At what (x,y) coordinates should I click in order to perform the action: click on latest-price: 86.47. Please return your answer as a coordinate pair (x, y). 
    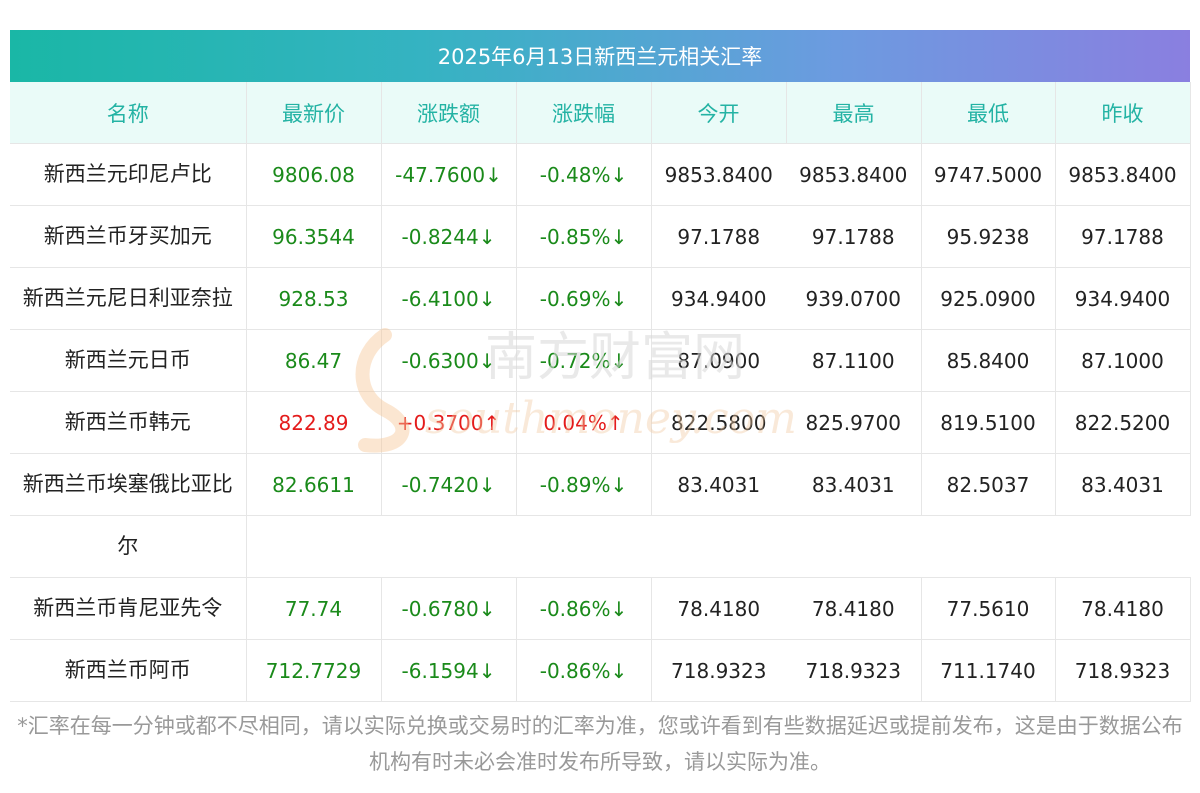
    Looking at the image, I should click on (314, 360).